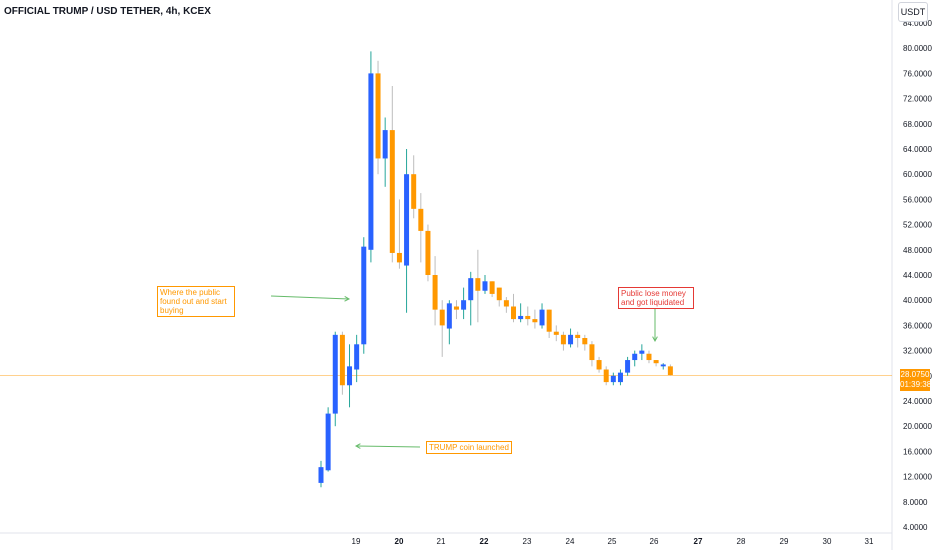  Describe the element at coordinates (917, 99) in the screenshot. I see `y-tick-label: 72.0000` at that location.